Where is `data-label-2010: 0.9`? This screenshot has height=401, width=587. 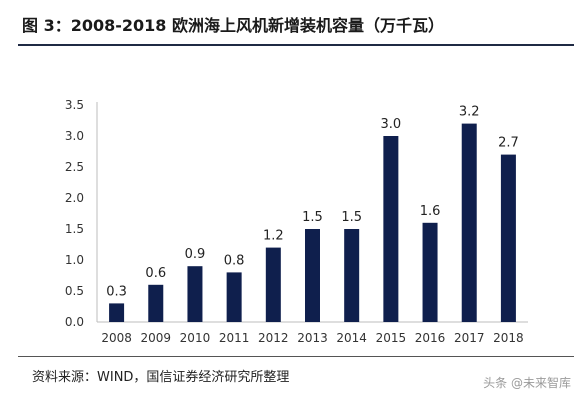 data-label-2010: 0.9 is located at coordinates (195, 254).